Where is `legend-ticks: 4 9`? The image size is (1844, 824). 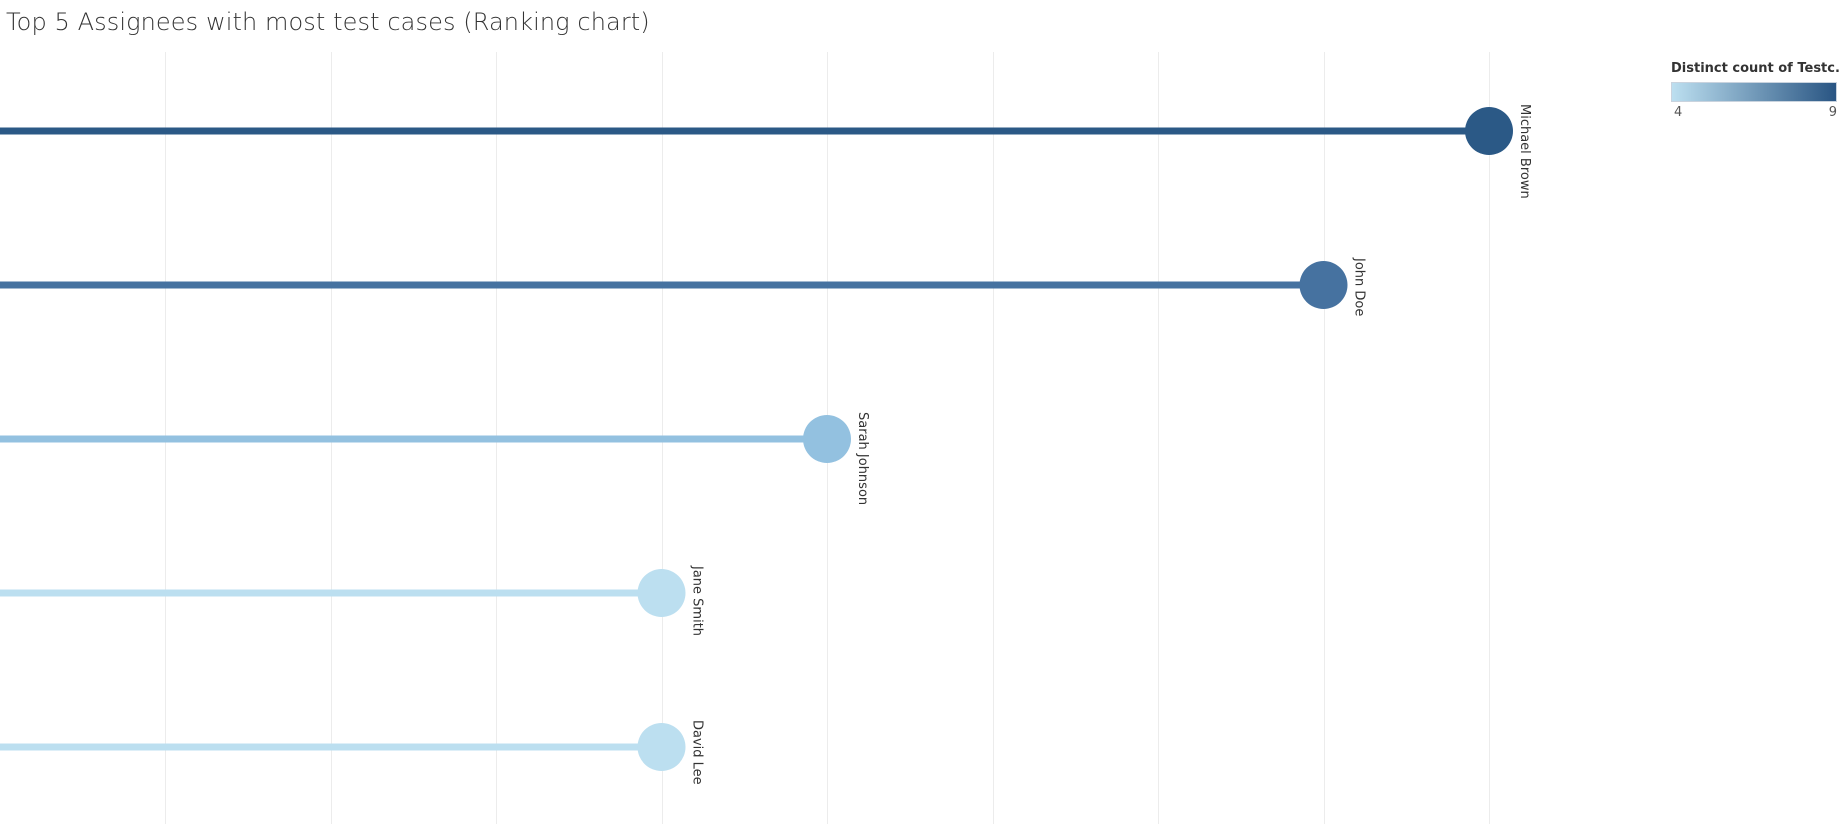 legend-ticks: 4 9 is located at coordinates (1756, 113).